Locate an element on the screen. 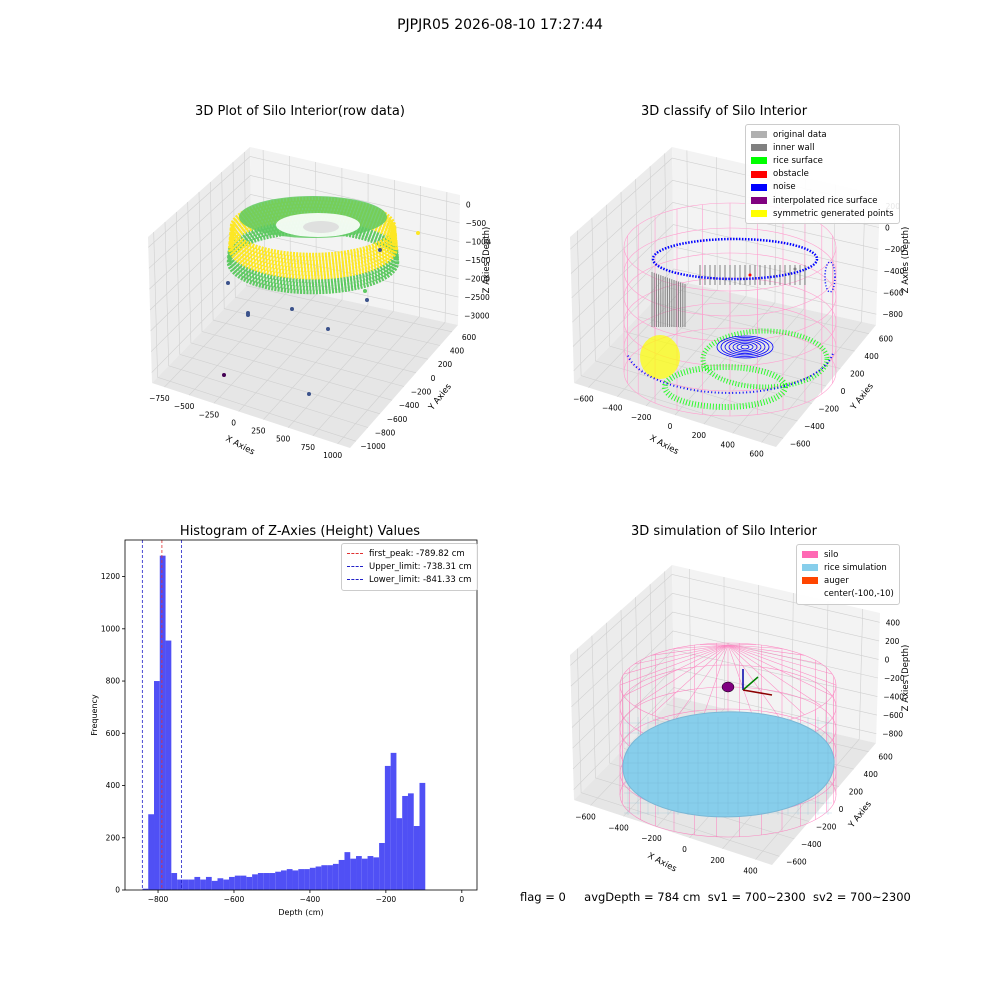  legend-label: first_peak: -789.82 cm is located at coordinates (417, 553).